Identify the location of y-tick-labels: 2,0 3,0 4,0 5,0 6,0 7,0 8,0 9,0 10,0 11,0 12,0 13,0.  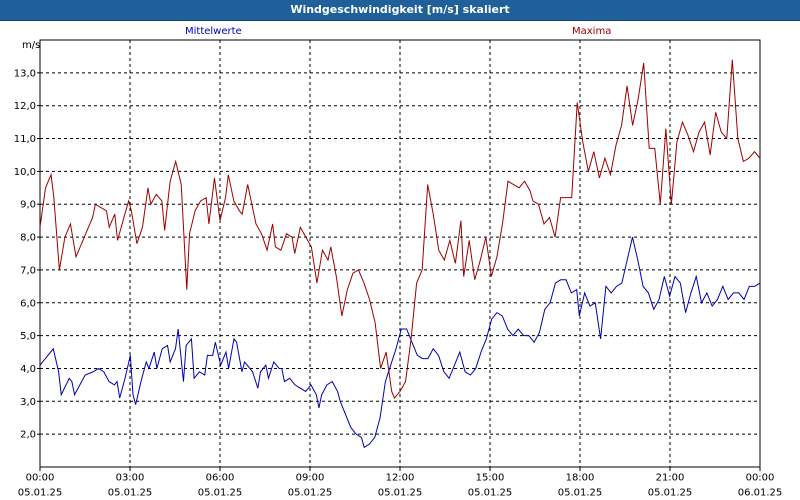
(25, 254).